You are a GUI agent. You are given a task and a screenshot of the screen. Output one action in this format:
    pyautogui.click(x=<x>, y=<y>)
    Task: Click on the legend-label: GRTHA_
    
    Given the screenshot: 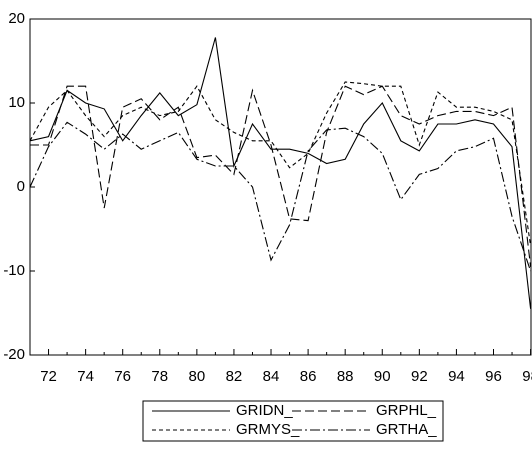 What is the action you would take?
    pyautogui.click(x=406, y=429)
    